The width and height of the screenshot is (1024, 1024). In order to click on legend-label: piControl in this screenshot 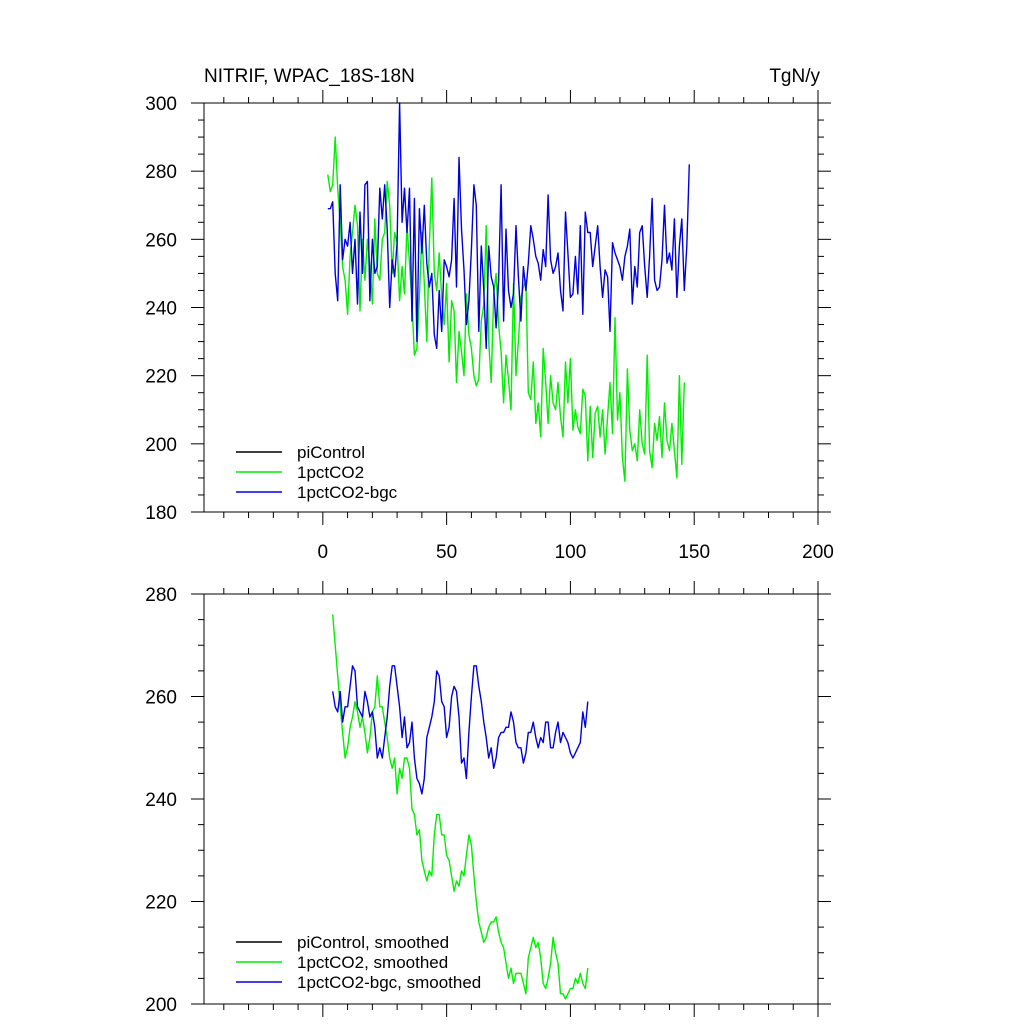, I will do `click(331, 452)`.